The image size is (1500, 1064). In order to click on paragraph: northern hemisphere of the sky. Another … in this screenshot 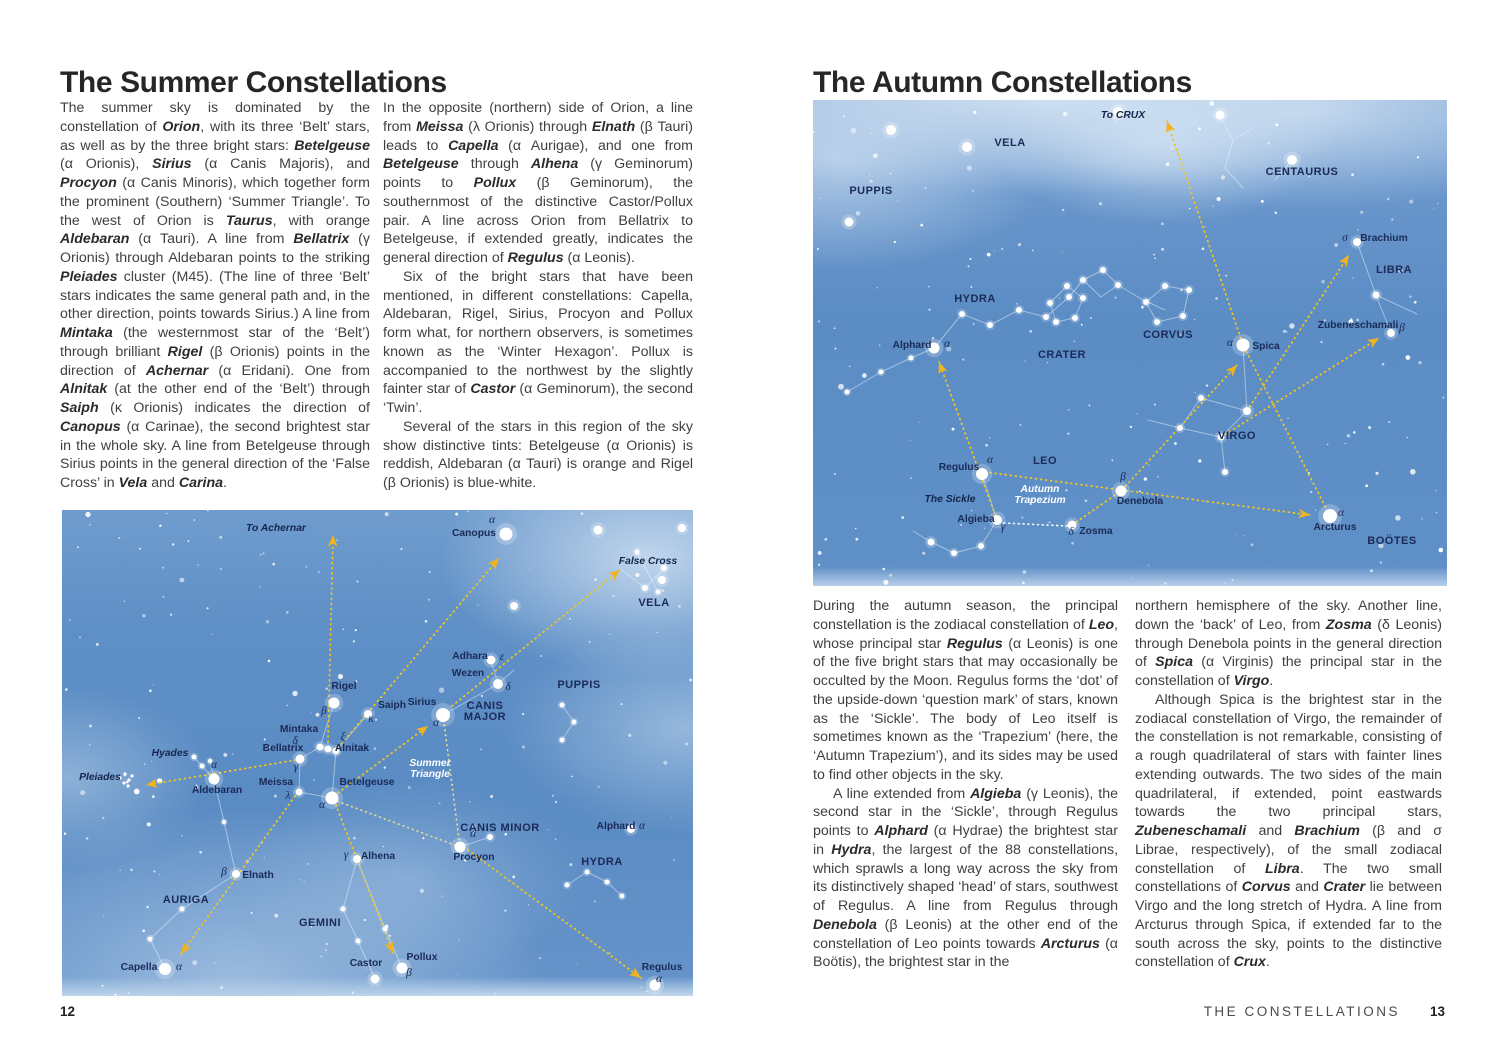, I will do `click(1289, 643)`.